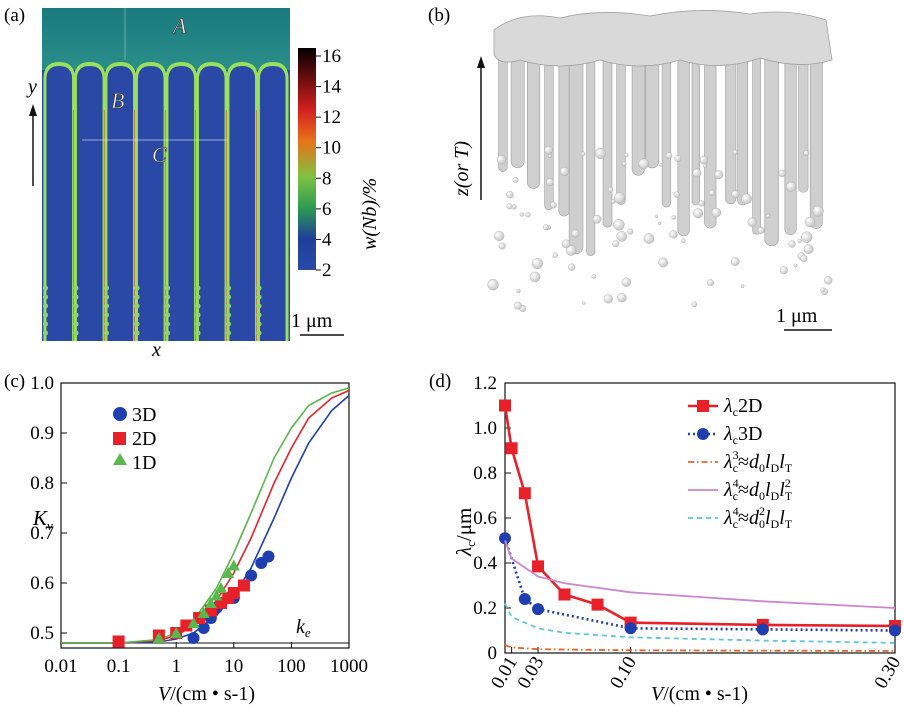  I want to click on x-tick-label: 0.01, so click(60, 666).